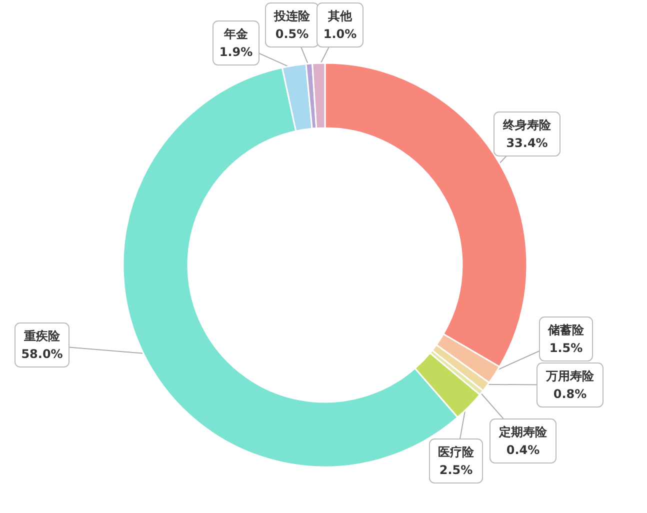 The image size is (647, 513). Describe the element at coordinates (42, 336) in the screenshot. I see `slice-label: 重疾险` at that location.